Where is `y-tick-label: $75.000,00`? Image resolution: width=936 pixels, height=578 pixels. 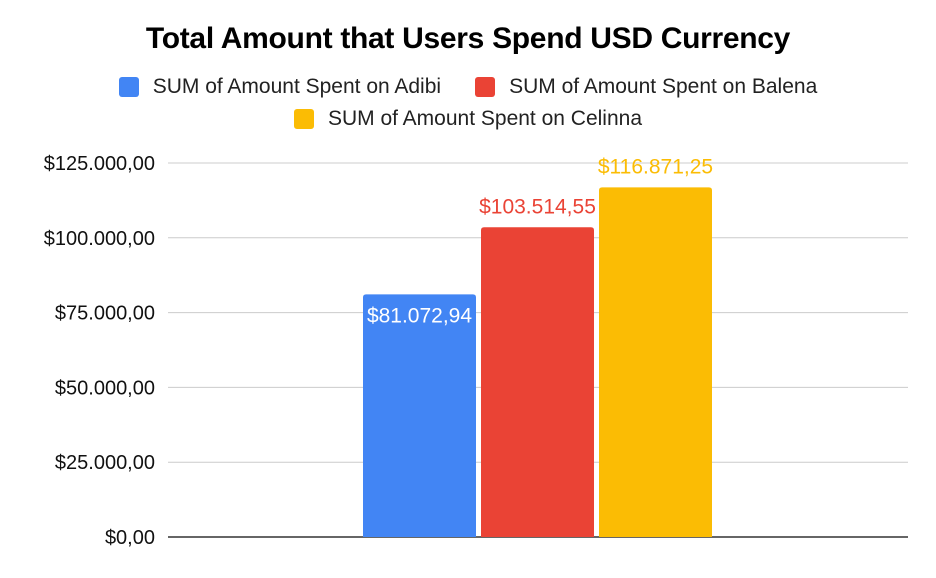 y-tick-label: $75.000,00 is located at coordinates (105, 314).